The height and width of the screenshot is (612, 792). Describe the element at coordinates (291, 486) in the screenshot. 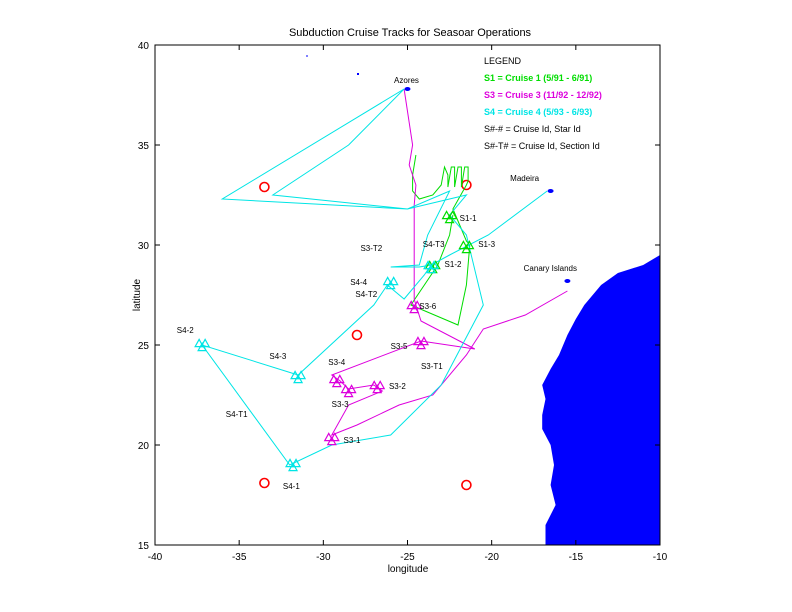

I see `station-label: S4-1` at that location.